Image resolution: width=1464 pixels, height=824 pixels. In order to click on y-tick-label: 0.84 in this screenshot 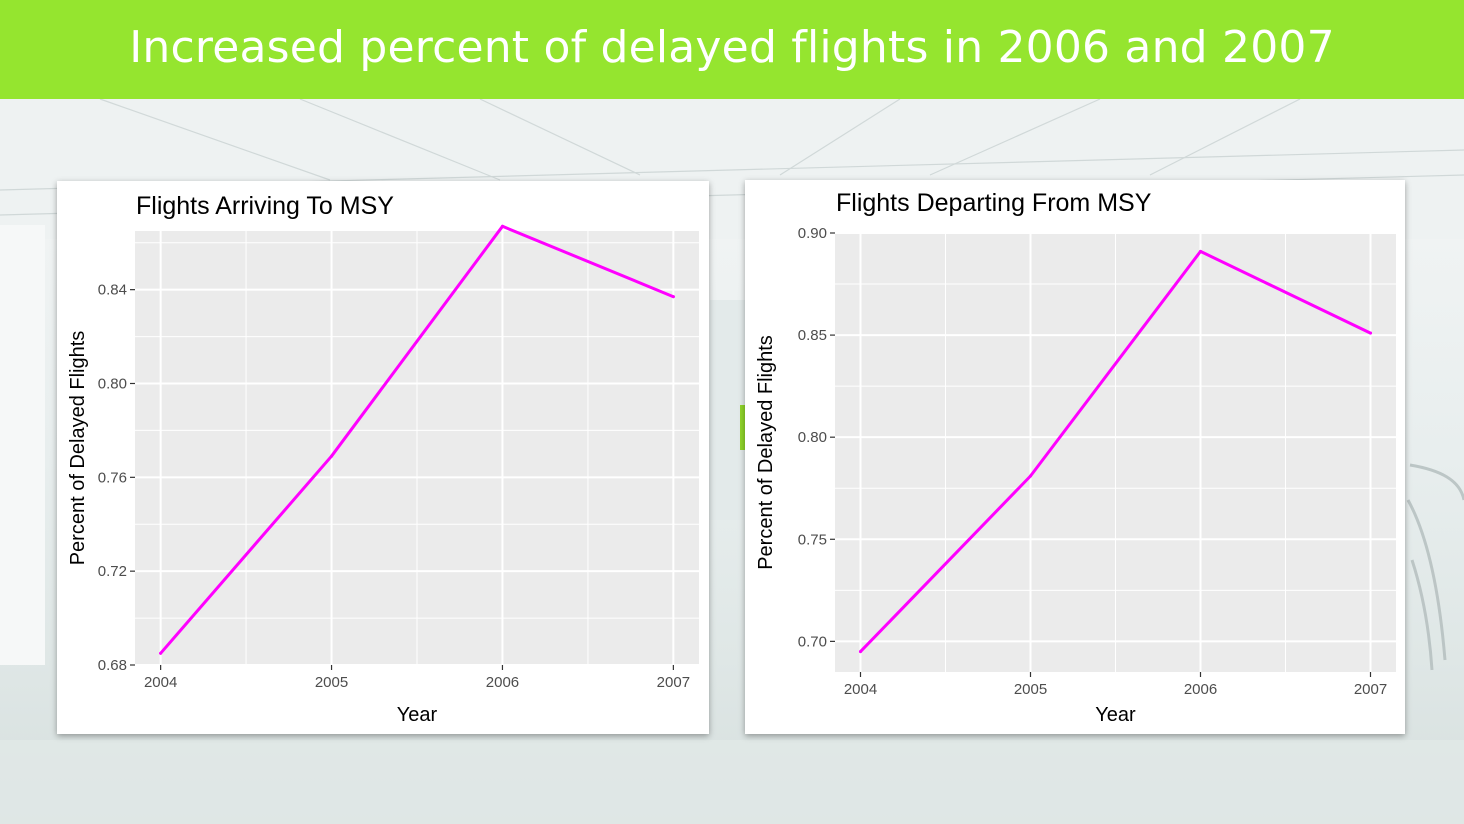, I will do `click(112, 290)`.